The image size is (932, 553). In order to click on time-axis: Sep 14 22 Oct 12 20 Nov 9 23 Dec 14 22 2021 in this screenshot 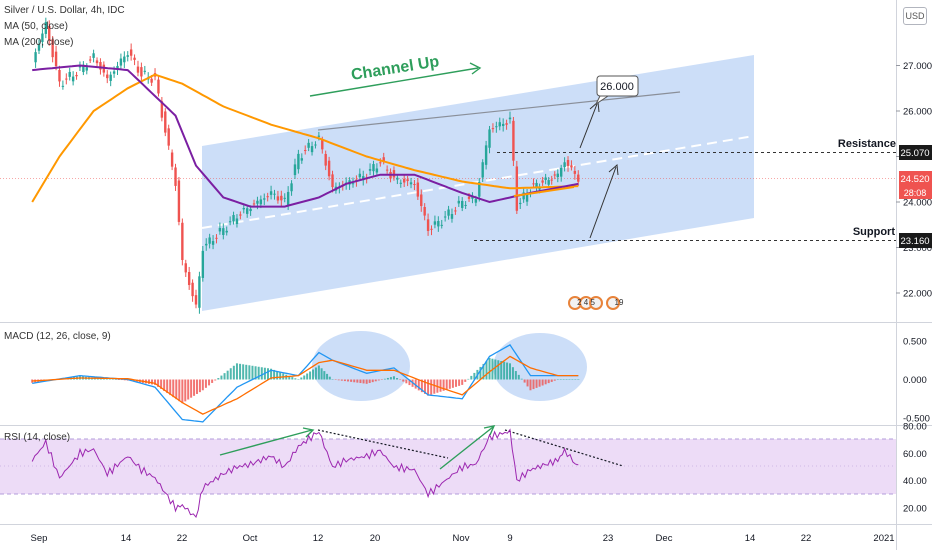, I will do `click(463, 538)`.